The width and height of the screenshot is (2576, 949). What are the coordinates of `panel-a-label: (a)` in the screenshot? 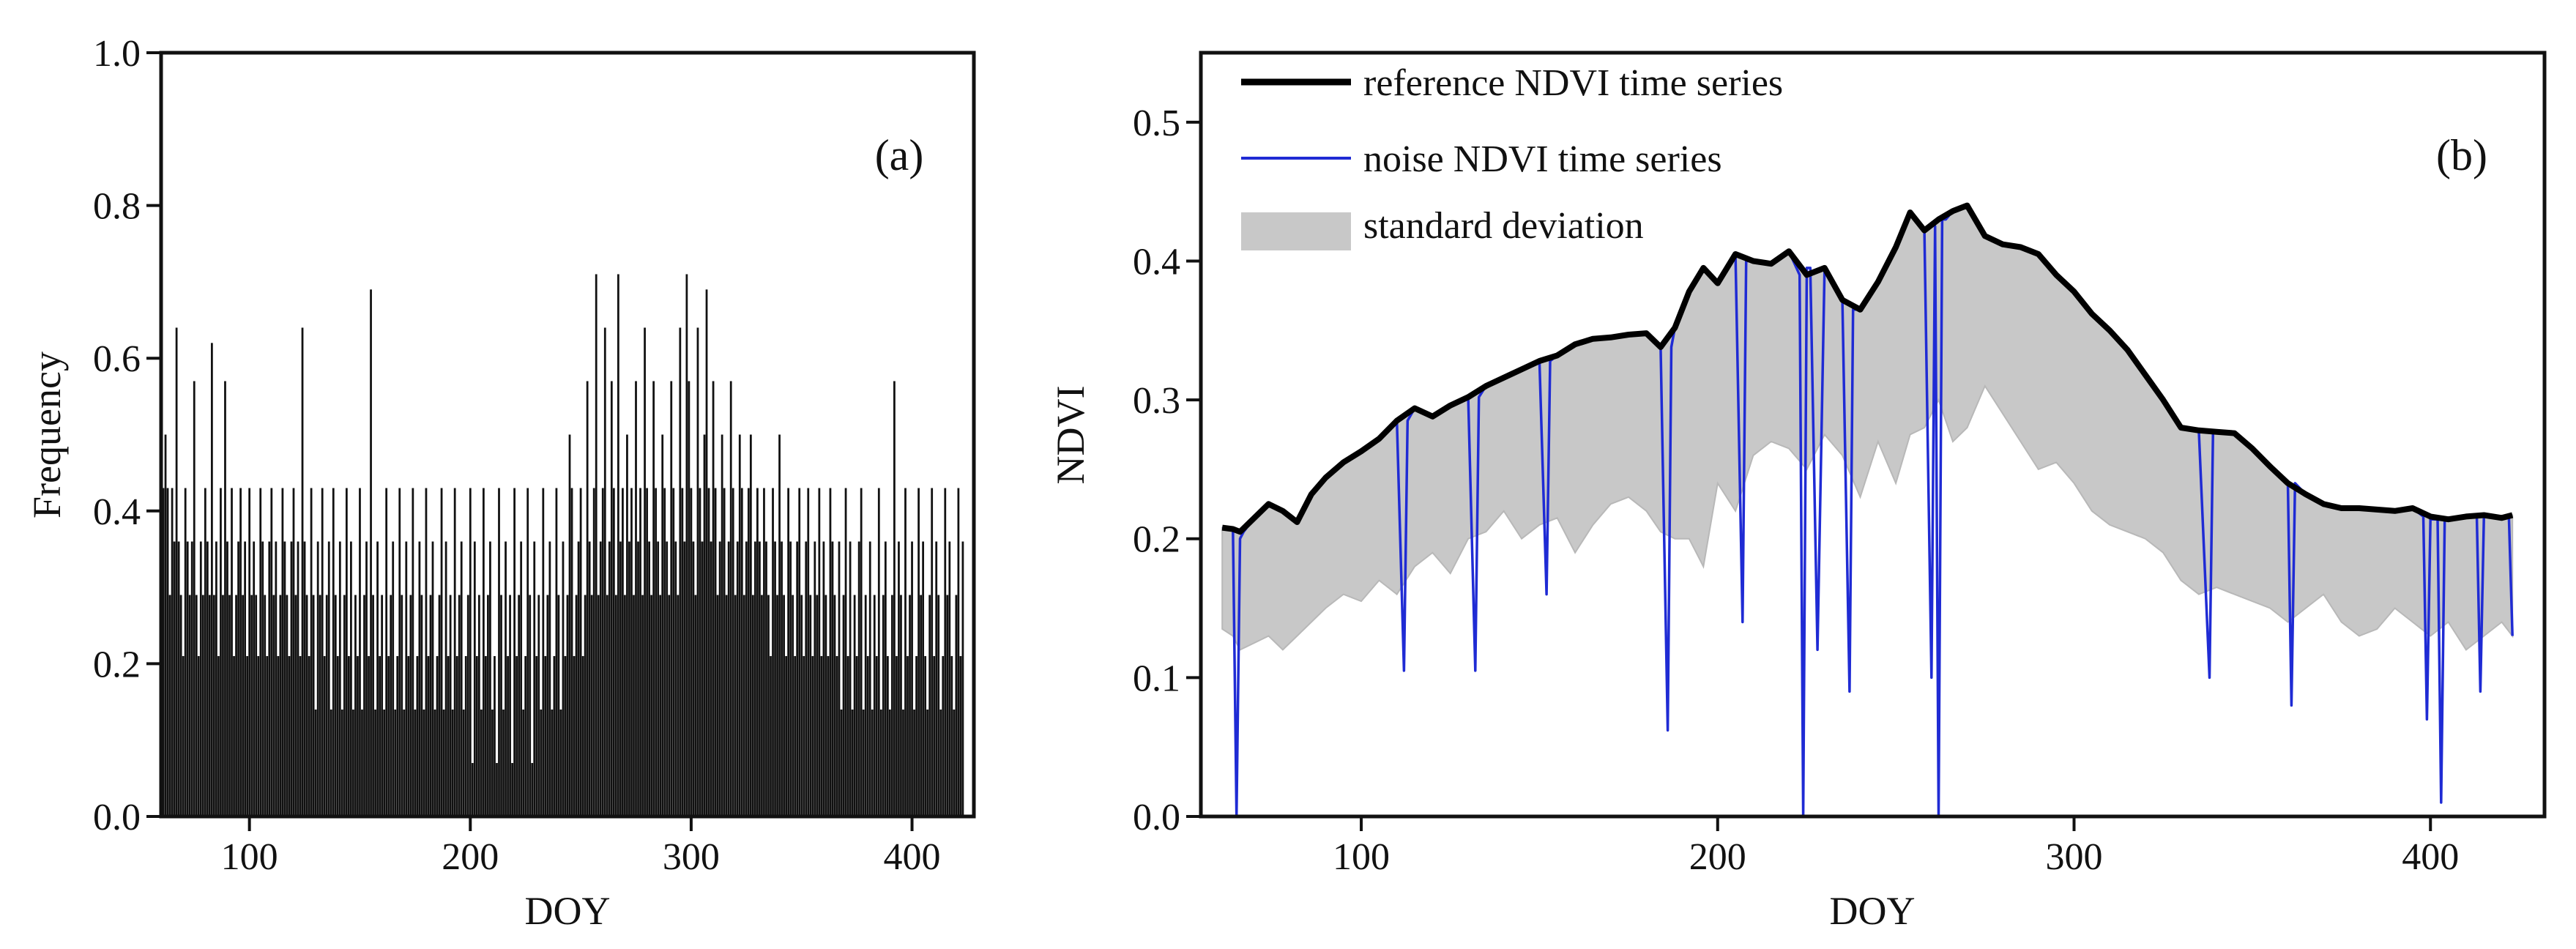 It's located at (899, 155).